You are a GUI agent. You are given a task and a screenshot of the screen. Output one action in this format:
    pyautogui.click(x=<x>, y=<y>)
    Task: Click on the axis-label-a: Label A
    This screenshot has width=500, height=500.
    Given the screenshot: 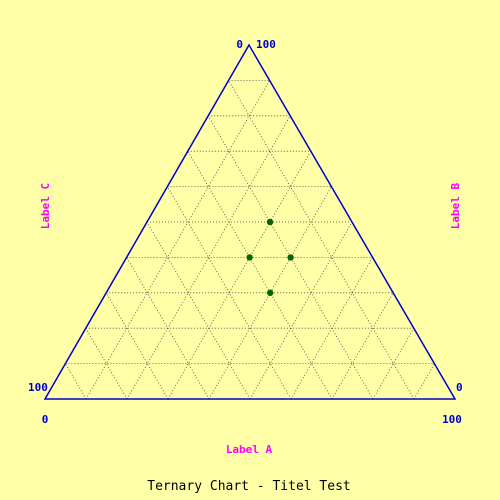 What is the action you would take?
    pyautogui.click(x=249, y=449)
    